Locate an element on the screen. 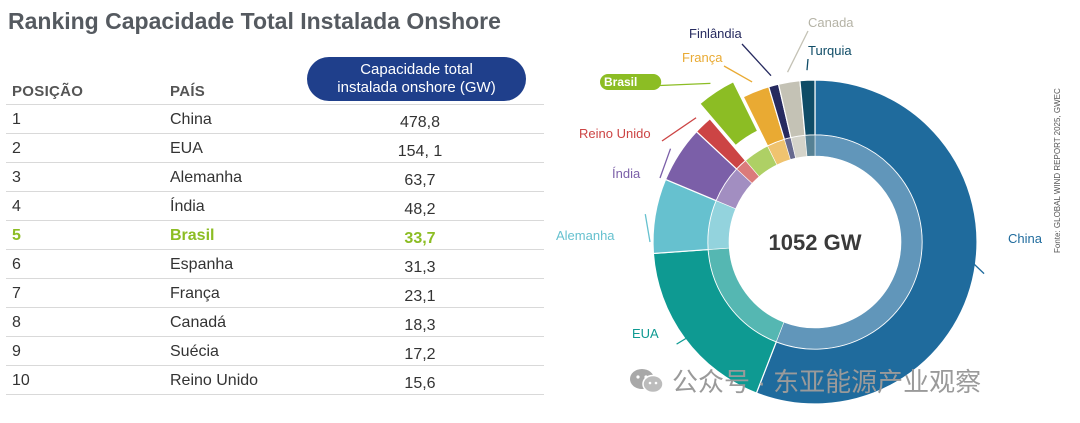  table-row: 8 Canadá 18,3 is located at coordinates (275, 321).